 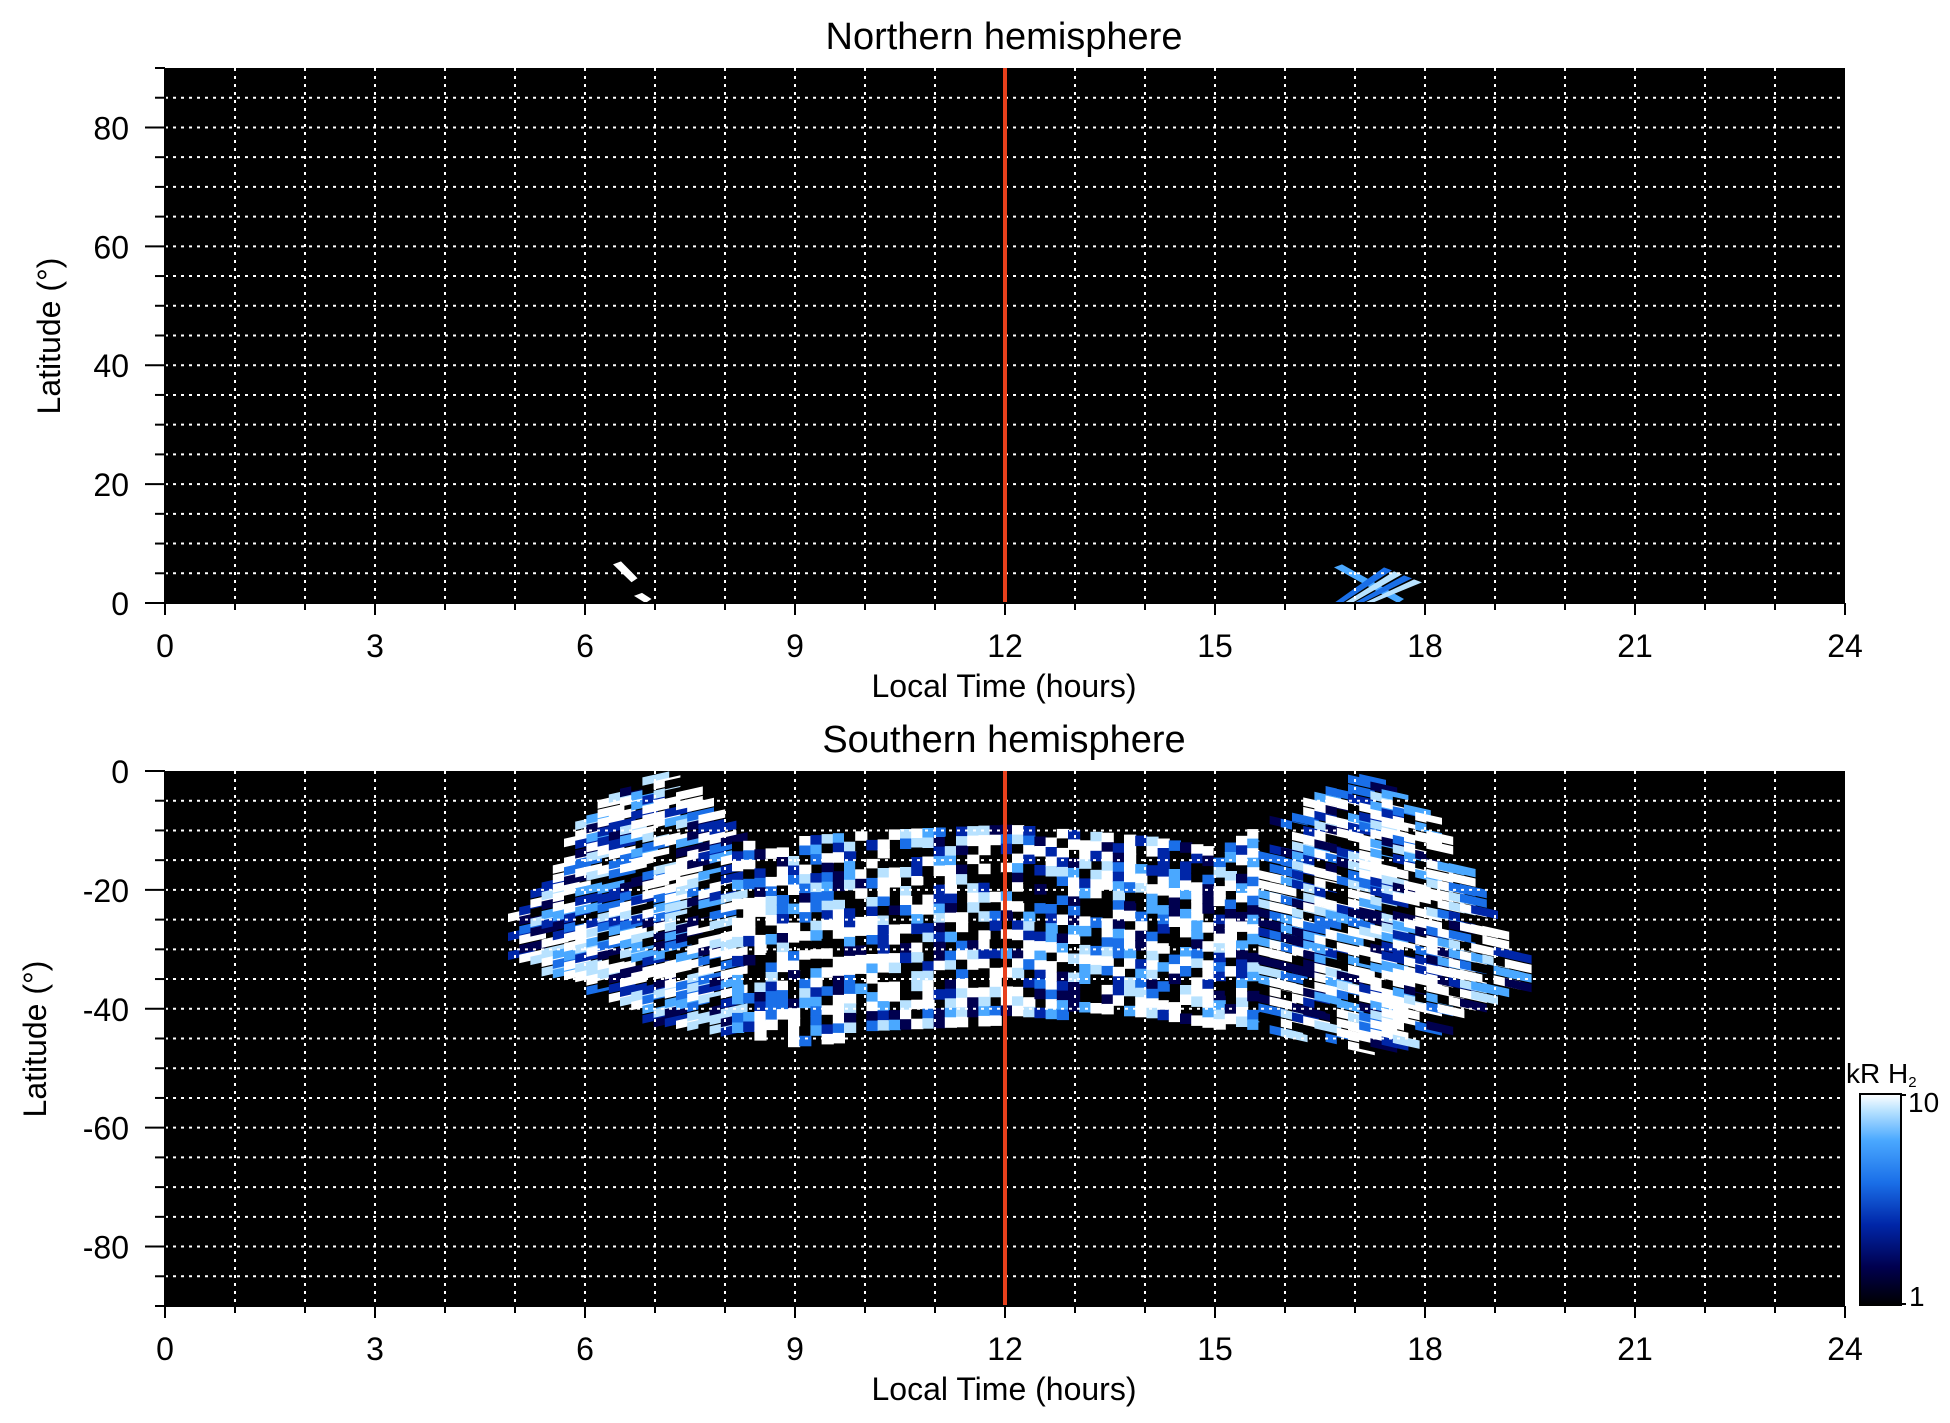 What do you see at coordinates (106, 1248) in the screenshot?
I see `south-y-tick-label: -80` at bounding box center [106, 1248].